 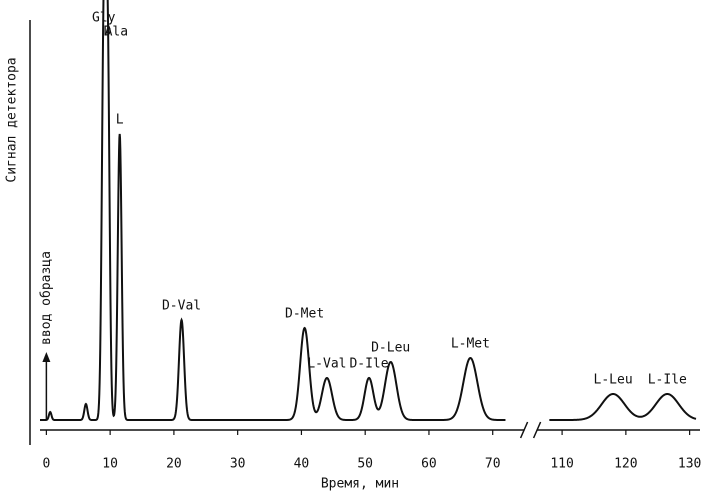 I want to click on x-tick-label: 120, so click(x=625, y=464).